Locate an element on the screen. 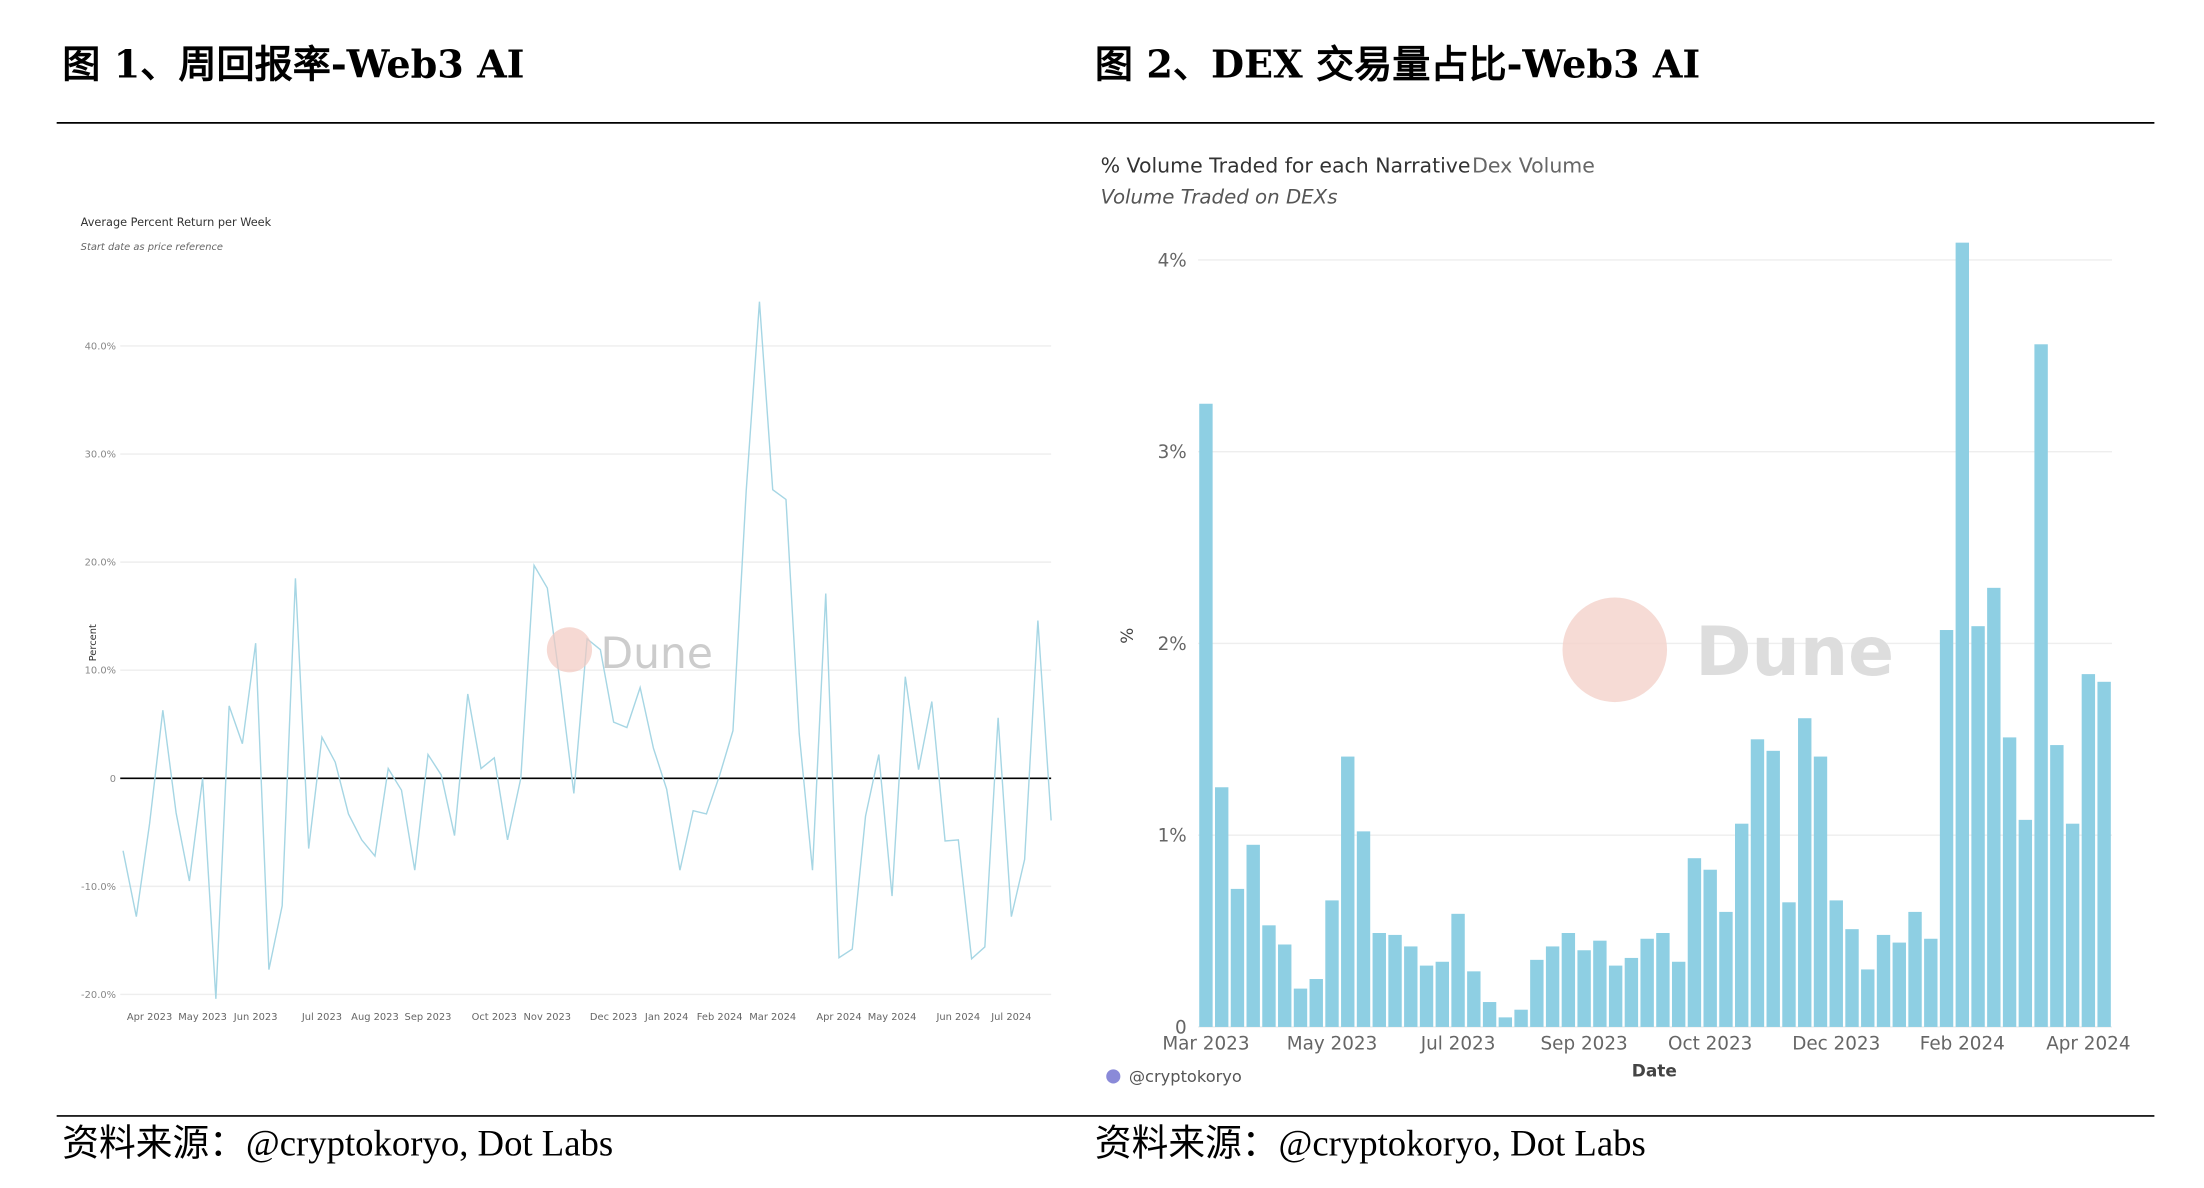 This screenshot has width=2204, height=1188. x-tick-label: Jun 2024 is located at coordinates (957, 1017).